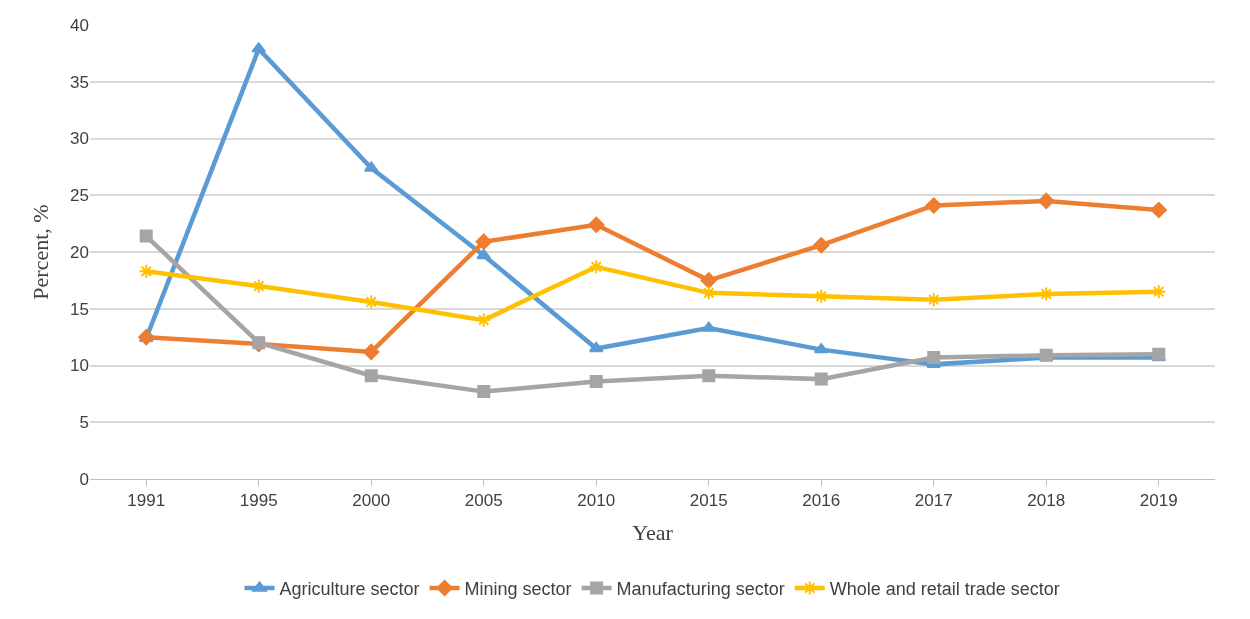 The height and width of the screenshot is (619, 1250). What do you see at coordinates (79, 252) in the screenshot?
I see `y-tick-label: 20` at bounding box center [79, 252].